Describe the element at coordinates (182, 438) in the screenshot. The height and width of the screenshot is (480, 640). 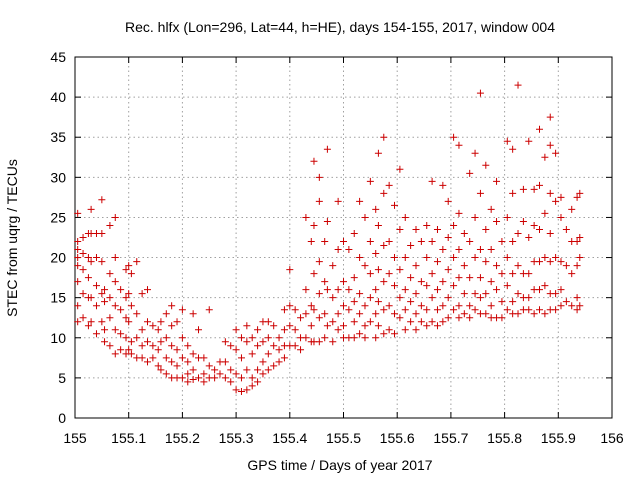
I see `x-tick-label: 155.2` at that location.